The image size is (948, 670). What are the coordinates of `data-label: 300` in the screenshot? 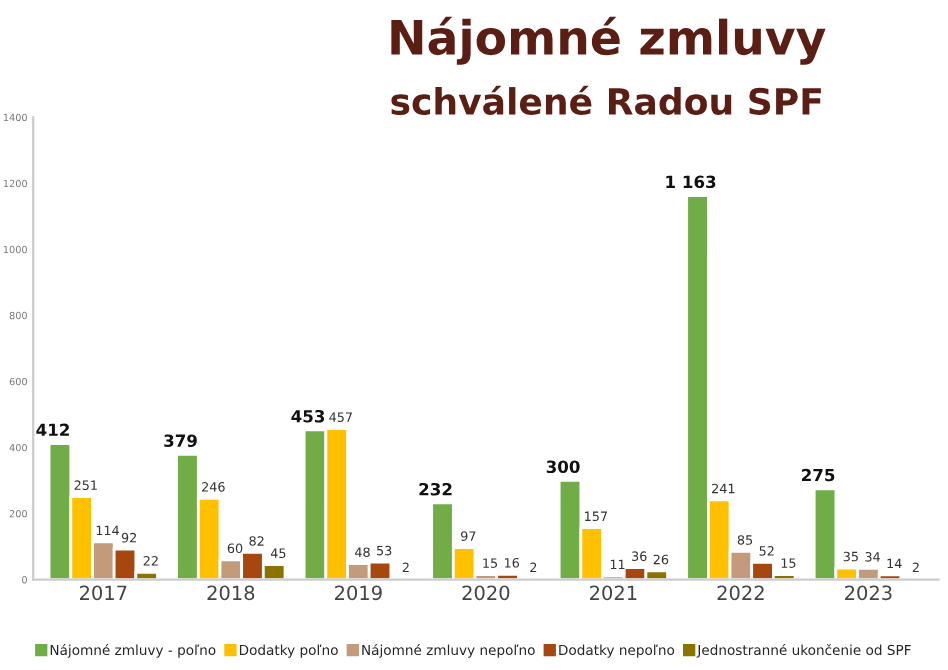 It's located at (563, 467).